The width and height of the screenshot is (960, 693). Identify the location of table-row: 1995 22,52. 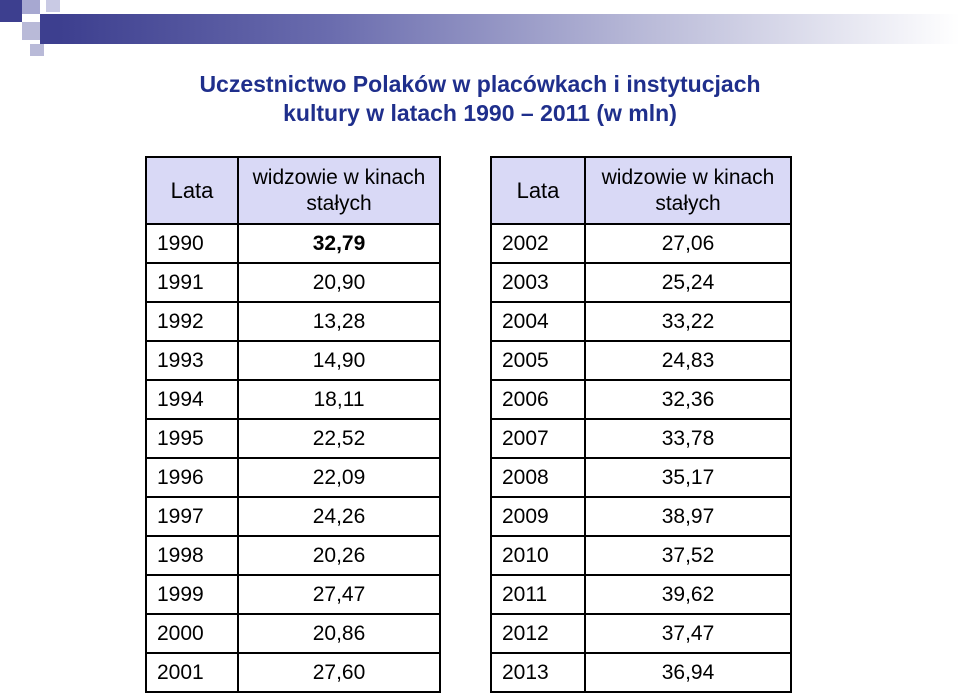
(293, 438).